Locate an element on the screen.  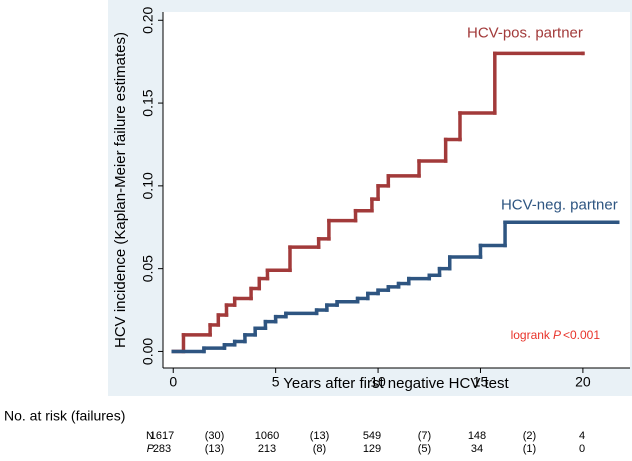
annotation-text: logrank is located at coordinates (531, 335).